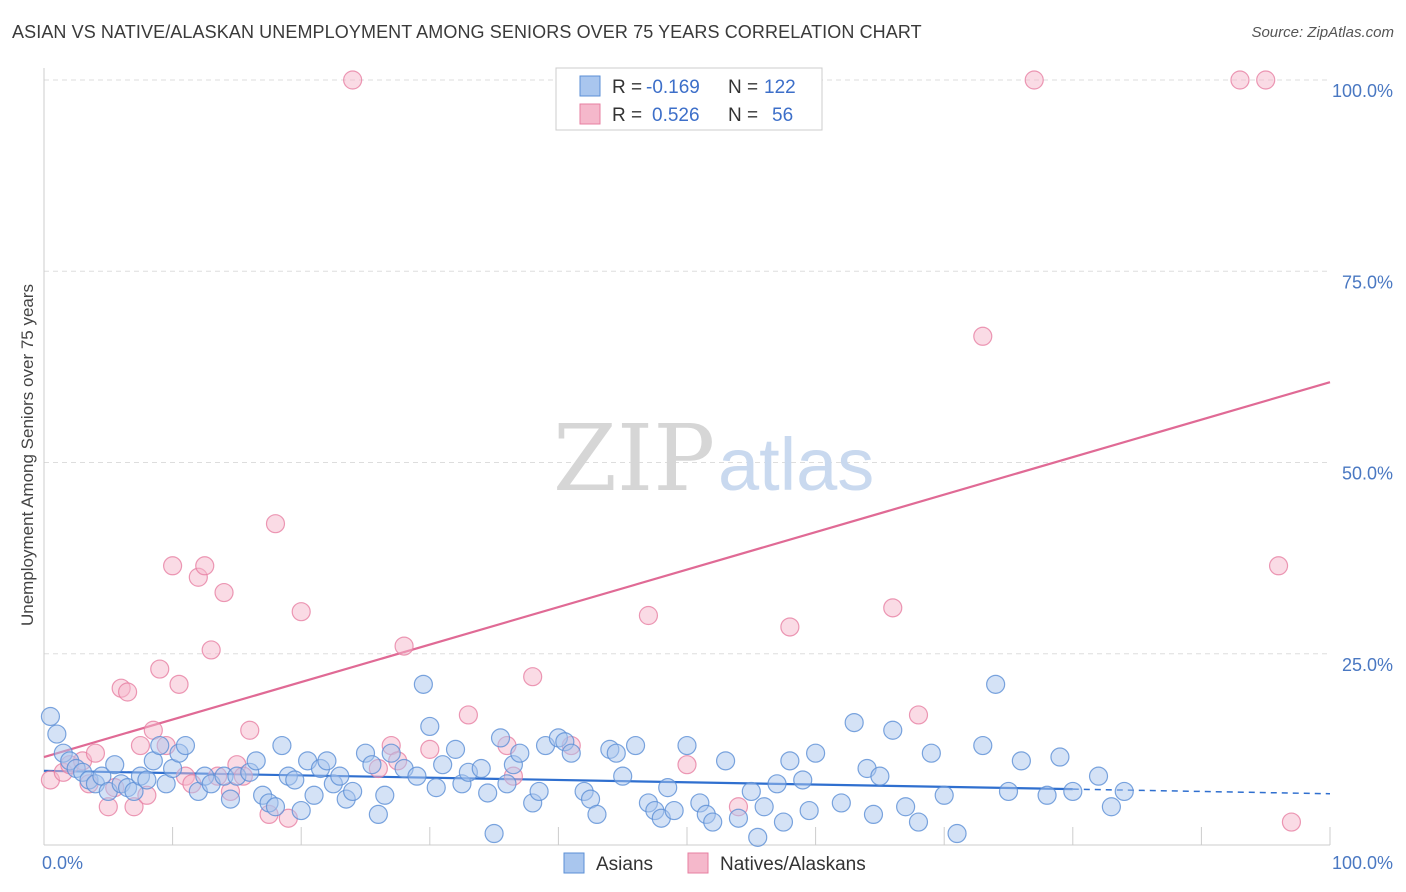 This screenshot has width=1406, height=892. Describe the element at coordinates (1362, 91) in the screenshot. I see `y-tick-label-3: 100.0%` at that location.